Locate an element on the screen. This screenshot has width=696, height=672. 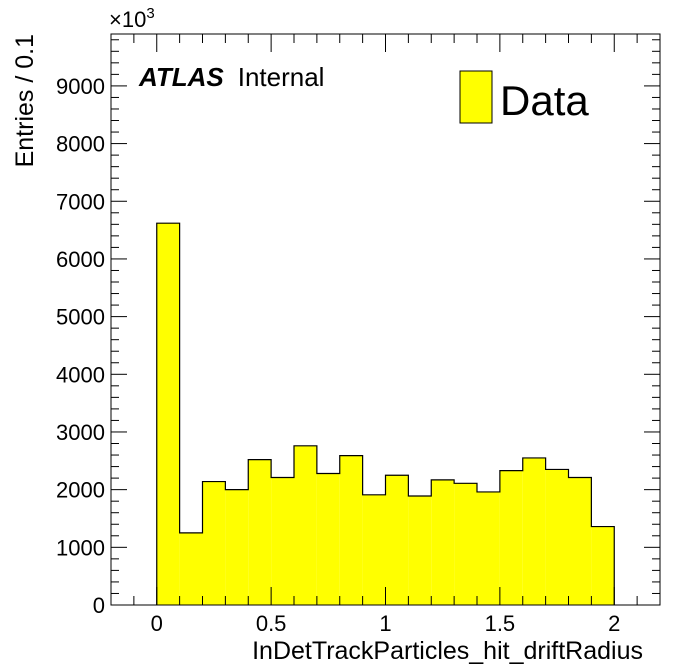
y-tick-label: 0 is located at coordinates (99, 605).